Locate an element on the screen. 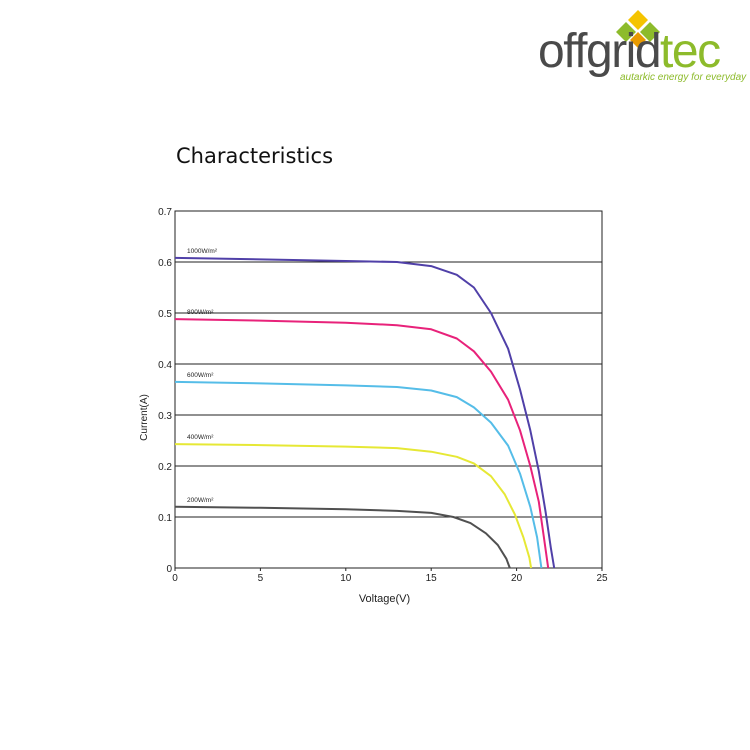  series-label-0: 1000W/m² is located at coordinates (202, 251).